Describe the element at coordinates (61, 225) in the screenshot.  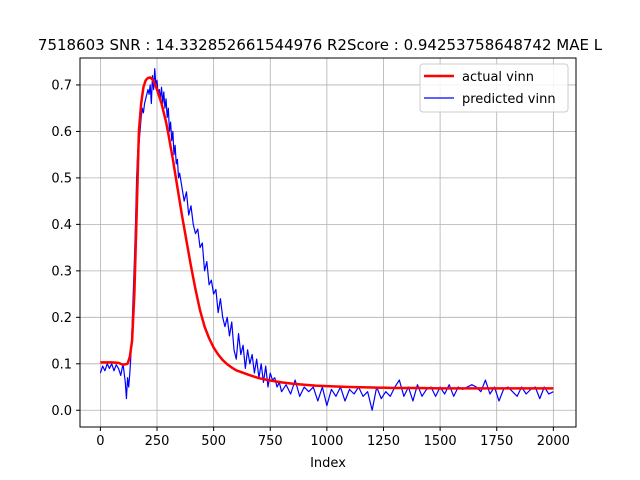
I see `y-tick-label: 0.4` at that location.